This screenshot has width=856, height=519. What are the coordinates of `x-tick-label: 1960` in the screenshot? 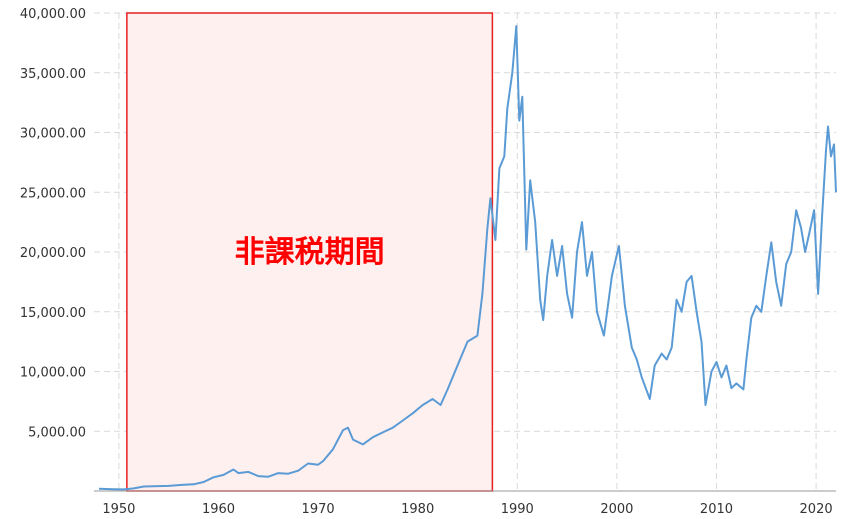 It's located at (218, 509).